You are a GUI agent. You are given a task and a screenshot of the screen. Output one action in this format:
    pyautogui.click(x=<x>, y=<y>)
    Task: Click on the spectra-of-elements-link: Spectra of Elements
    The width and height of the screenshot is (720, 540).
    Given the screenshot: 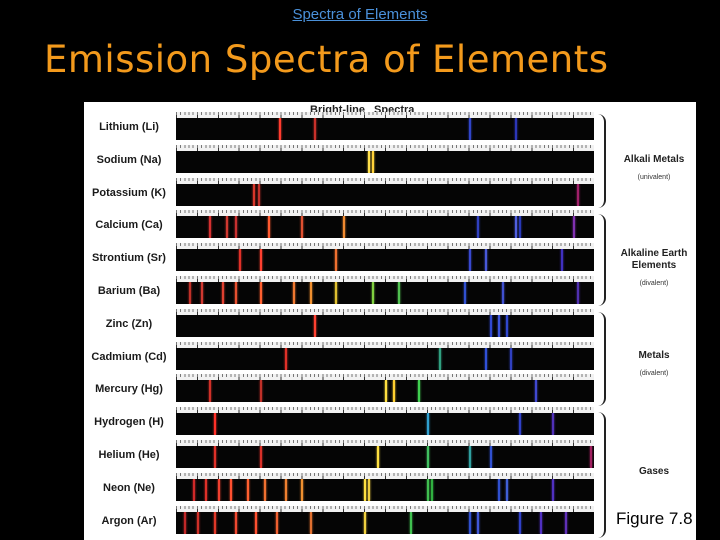 What is the action you would take?
    pyautogui.click(x=360, y=14)
    